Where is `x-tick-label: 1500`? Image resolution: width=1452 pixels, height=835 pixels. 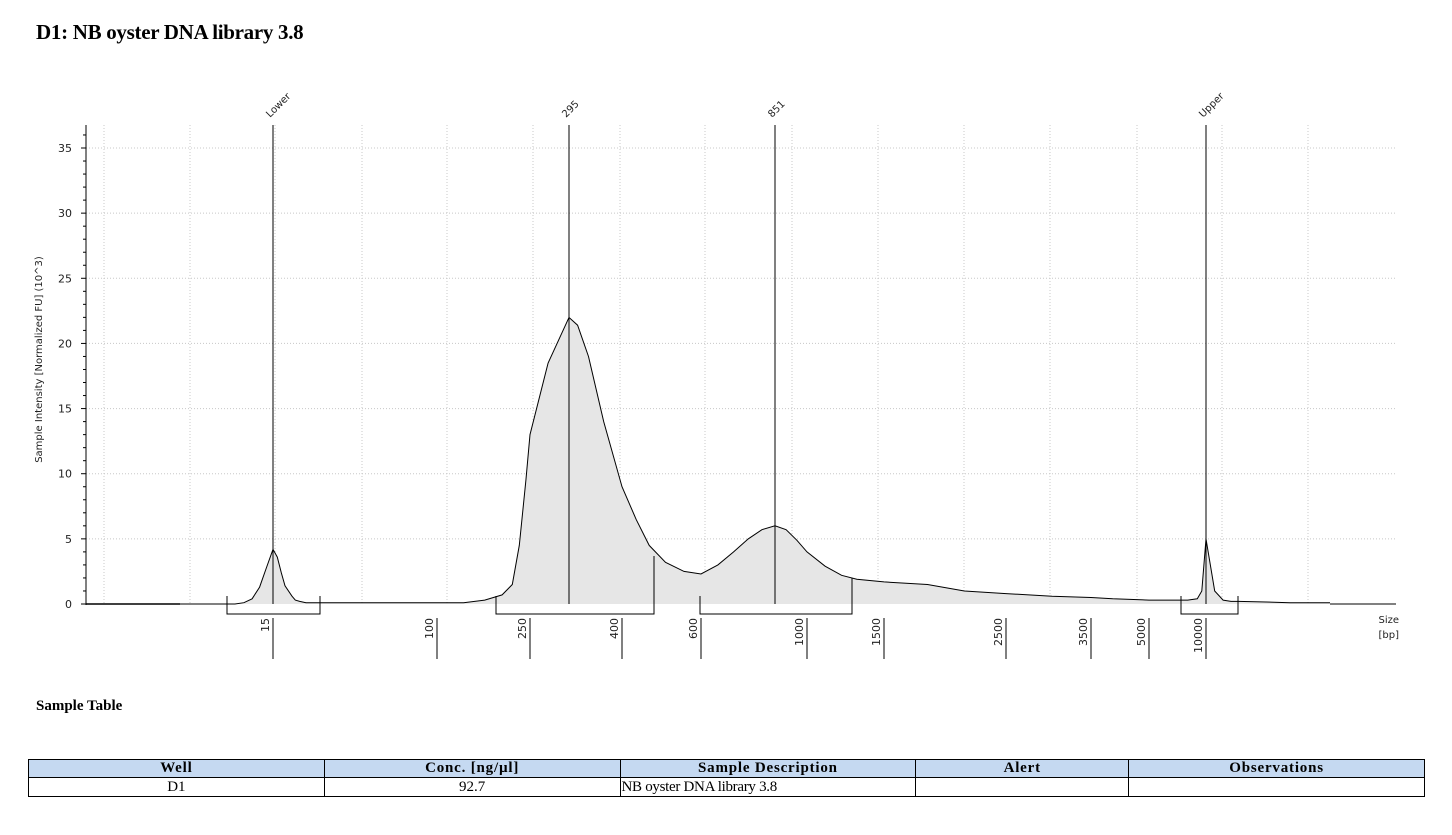
x-tick-label: 1500 is located at coordinates (876, 632).